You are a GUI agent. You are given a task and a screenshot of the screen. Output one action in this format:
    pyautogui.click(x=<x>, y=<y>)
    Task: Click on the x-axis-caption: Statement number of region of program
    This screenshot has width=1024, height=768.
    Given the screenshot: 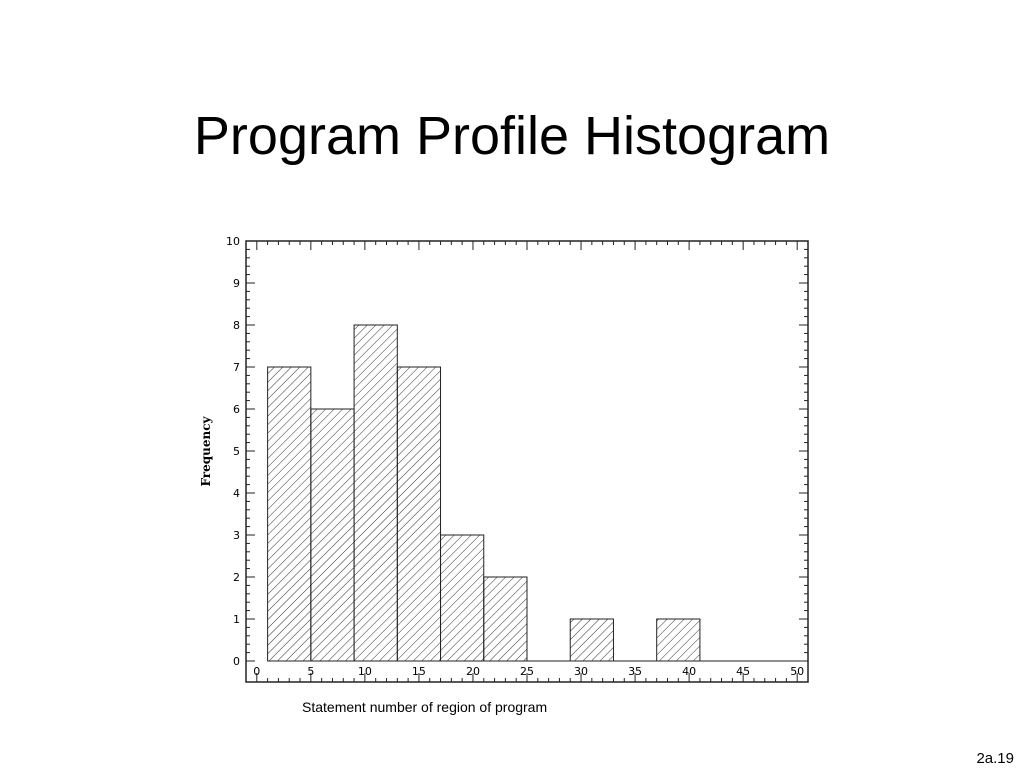 What is the action you would take?
    pyautogui.click(x=425, y=707)
    